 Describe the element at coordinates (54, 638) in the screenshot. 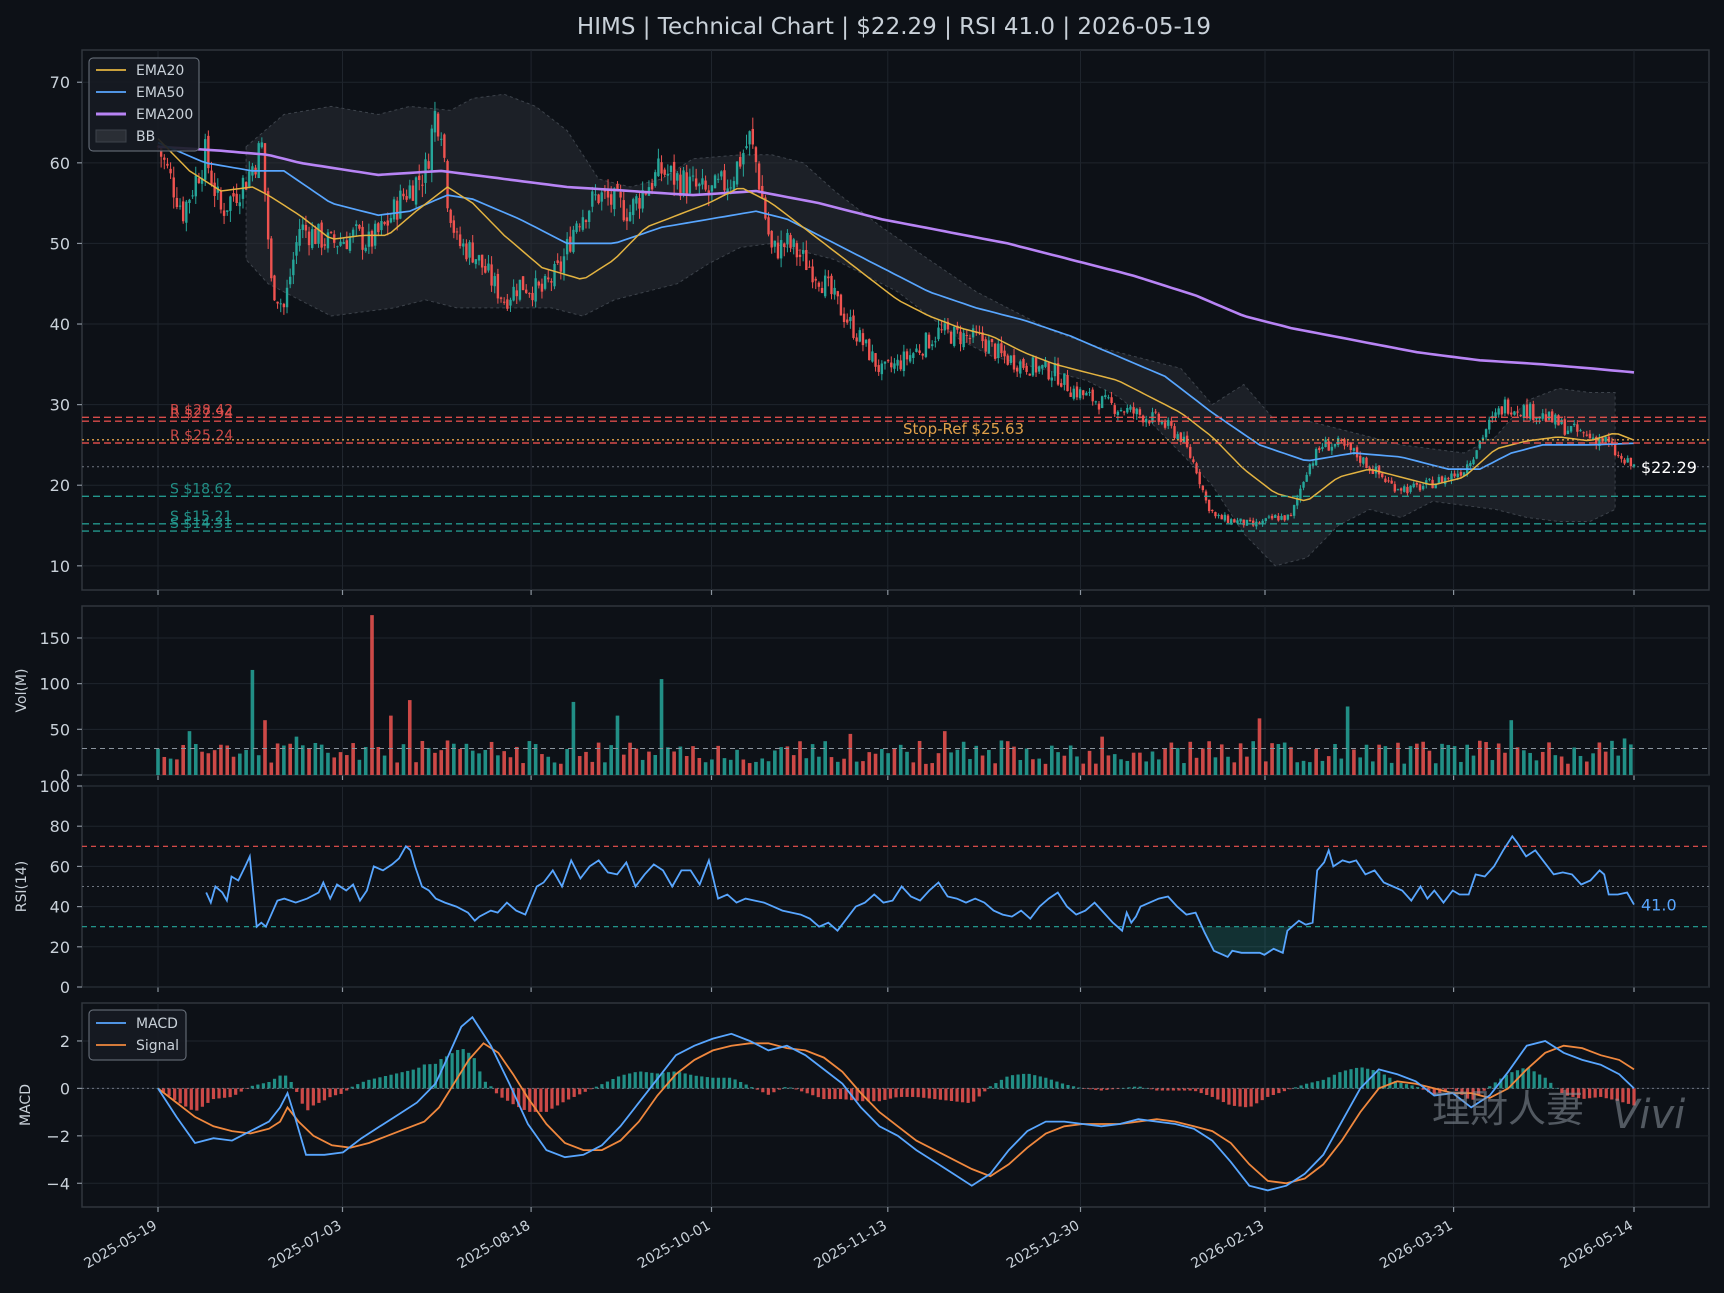

I see `y-tick-label: 150` at that location.